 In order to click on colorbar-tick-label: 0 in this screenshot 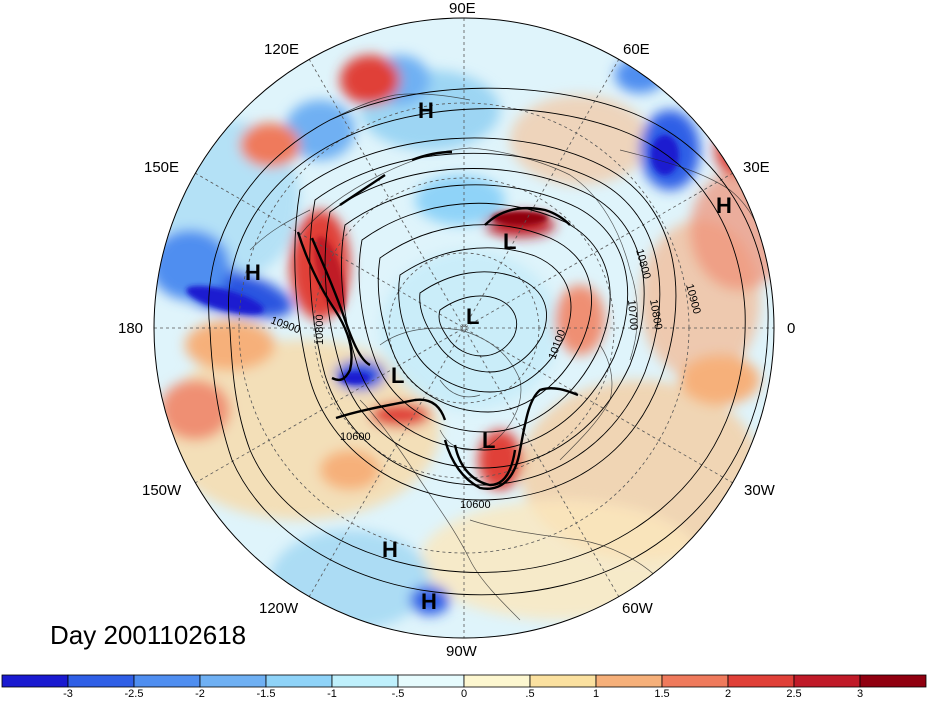, I will do `click(464, 694)`.